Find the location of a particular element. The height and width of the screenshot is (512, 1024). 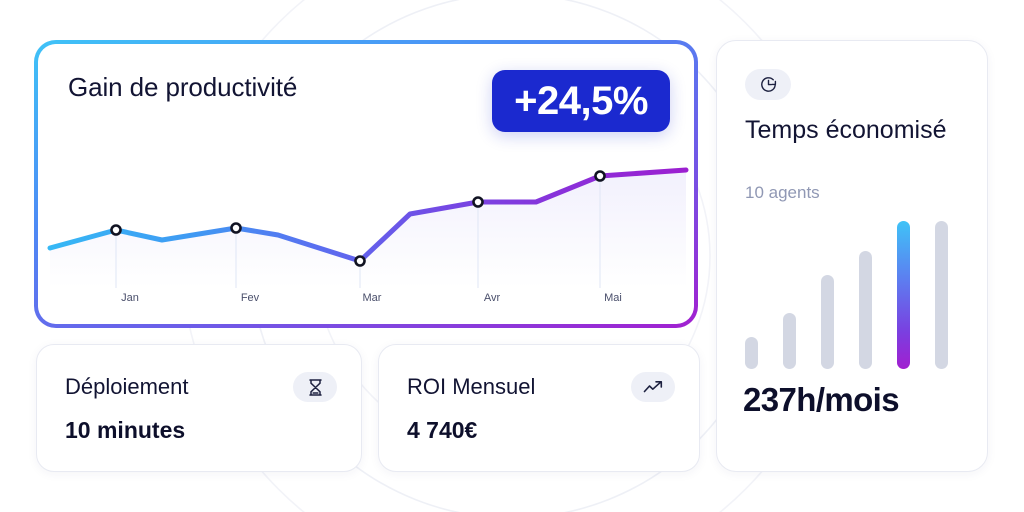

trending-up-icon is located at coordinates (653, 387).